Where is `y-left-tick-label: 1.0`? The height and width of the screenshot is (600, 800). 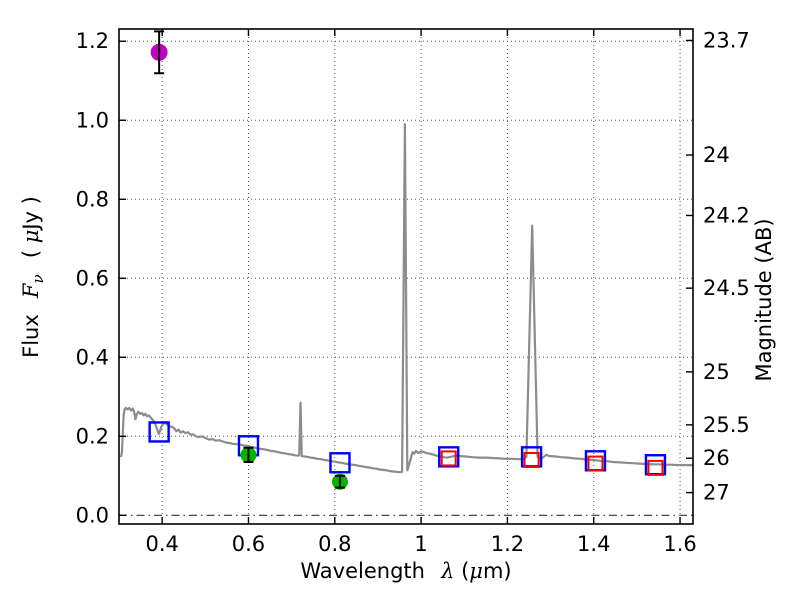 y-left-tick-label: 1.0 is located at coordinates (92, 120).